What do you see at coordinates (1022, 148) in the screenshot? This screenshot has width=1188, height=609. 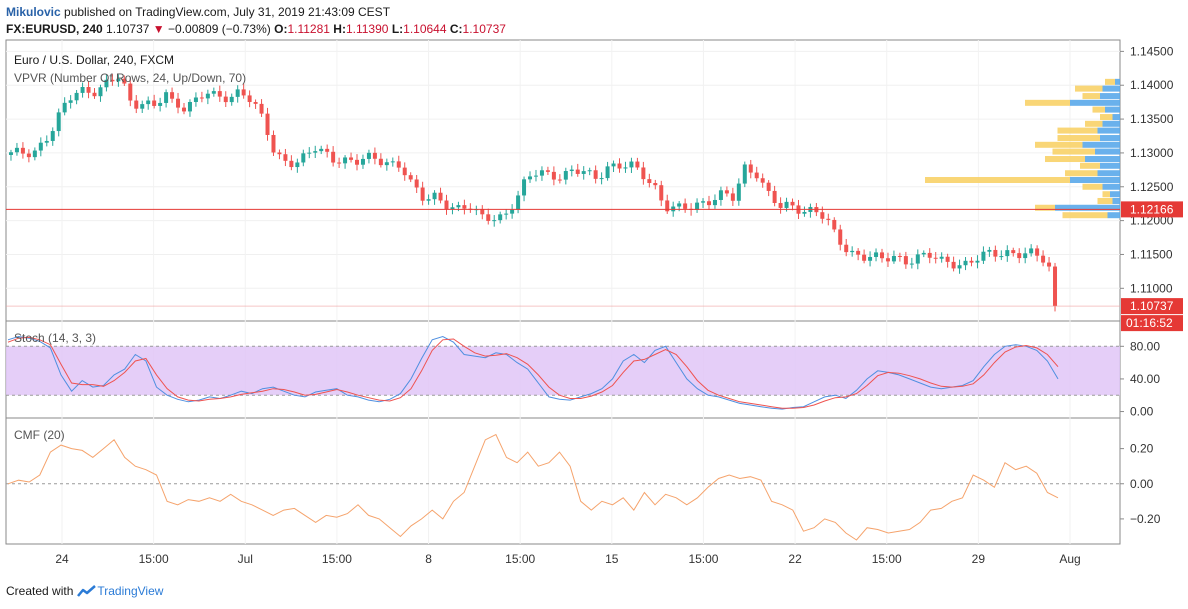 I see `vpvr-histogram` at bounding box center [1022, 148].